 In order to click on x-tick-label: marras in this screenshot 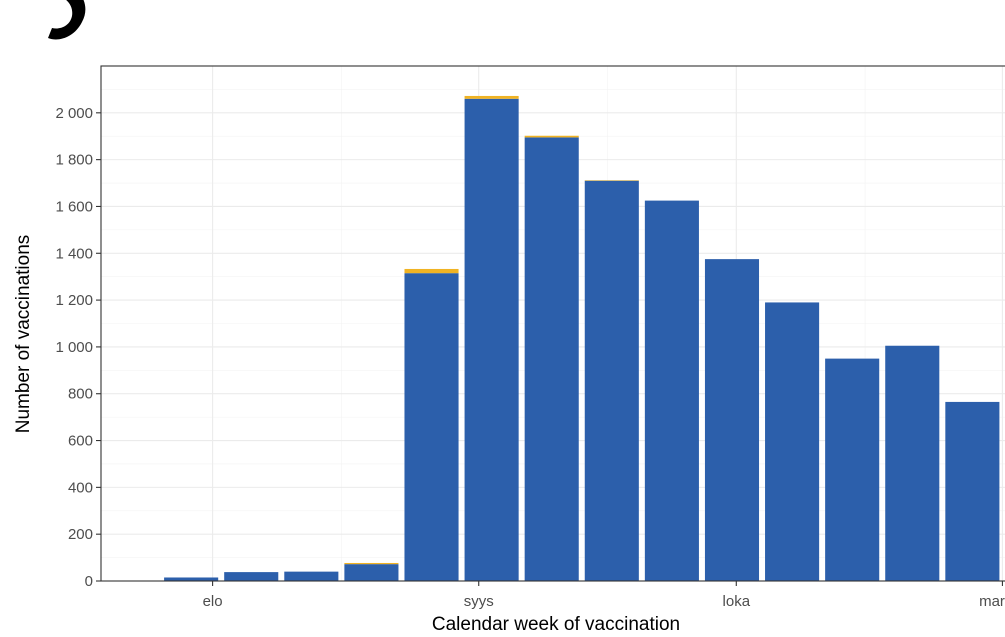, I will do `click(992, 601)`.